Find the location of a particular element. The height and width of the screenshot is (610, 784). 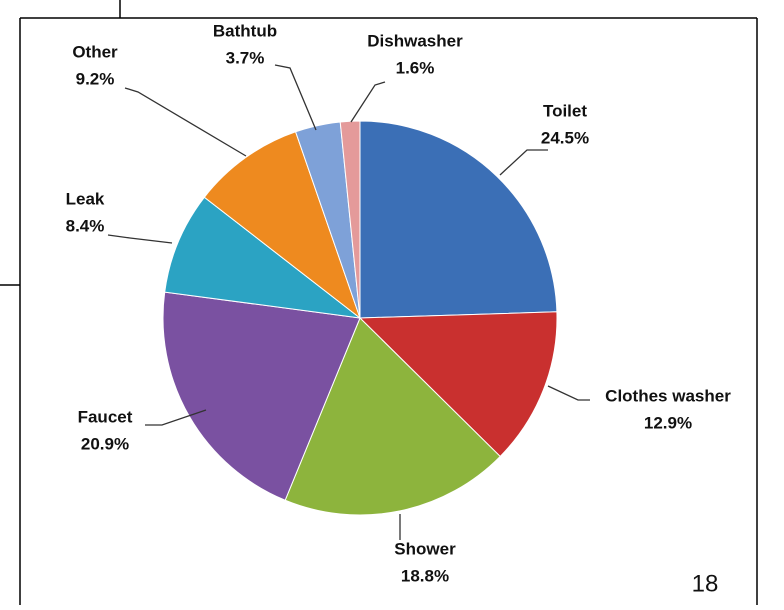

slice-value-label: 1.6% is located at coordinates (415, 67).